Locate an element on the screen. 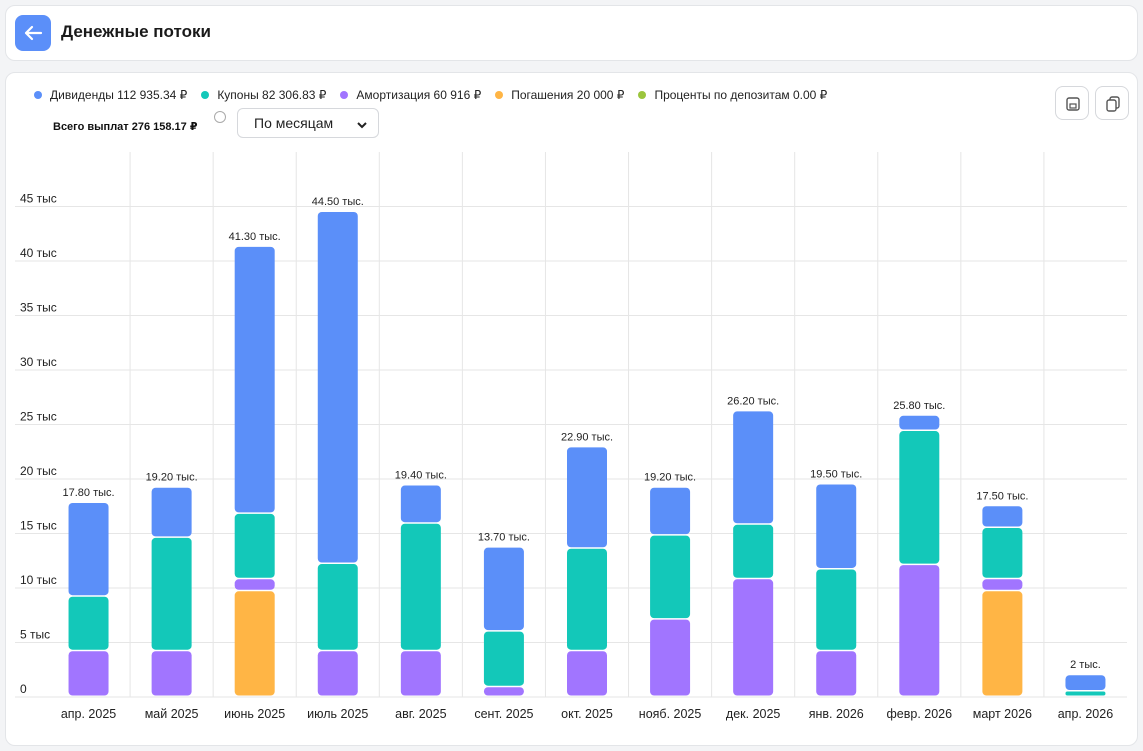 This screenshot has width=1143, height=751. bar-total-label: 19.40 тыс. is located at coordinates (421, 476).